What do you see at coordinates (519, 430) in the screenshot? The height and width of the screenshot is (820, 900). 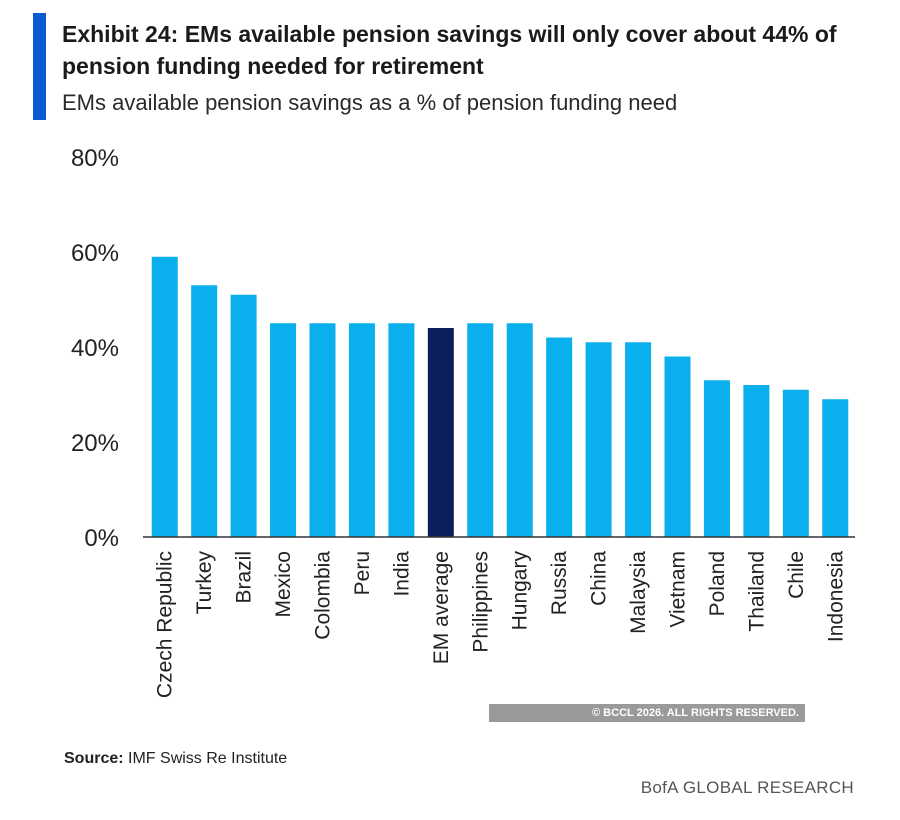 I see `bar-hungary` at bounding box center [519, 430].